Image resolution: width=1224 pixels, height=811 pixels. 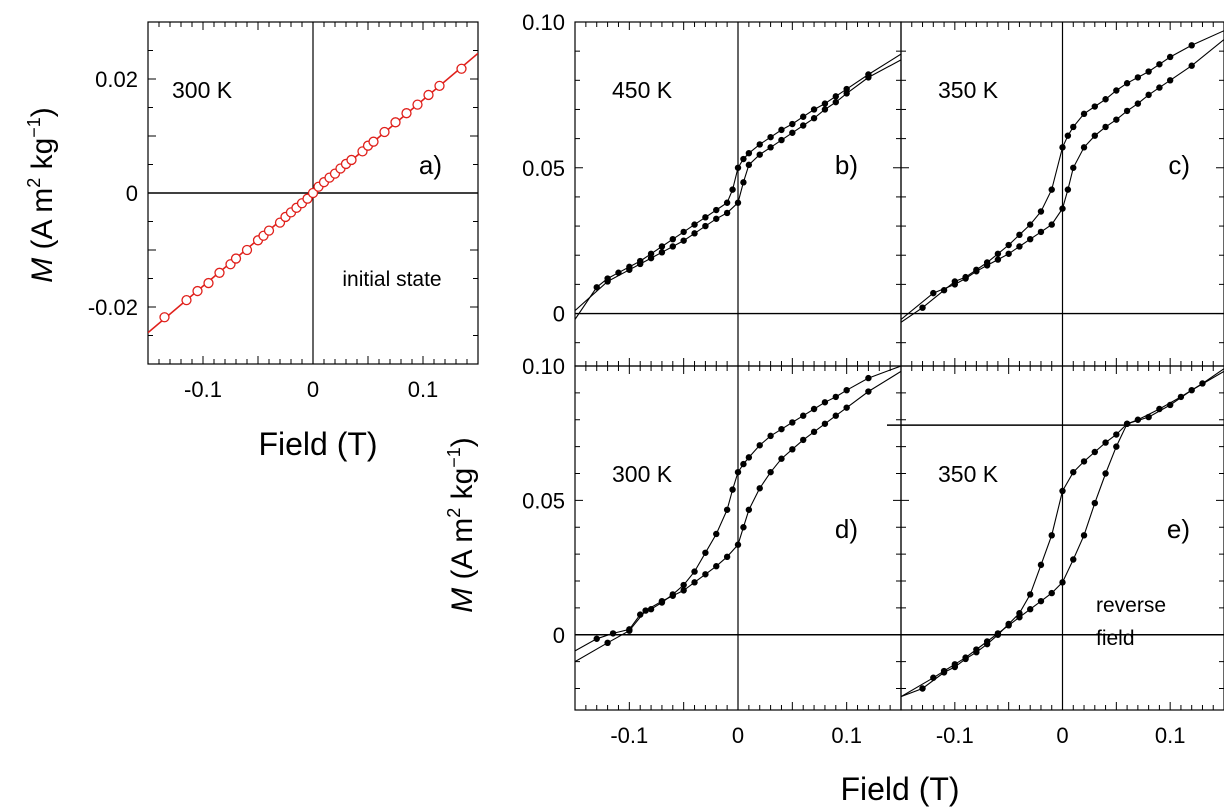 What do you see at coordinates (642, 90) in the screenshot?
I see `temperature-label: 450 K` at bounding box center [642, 90].